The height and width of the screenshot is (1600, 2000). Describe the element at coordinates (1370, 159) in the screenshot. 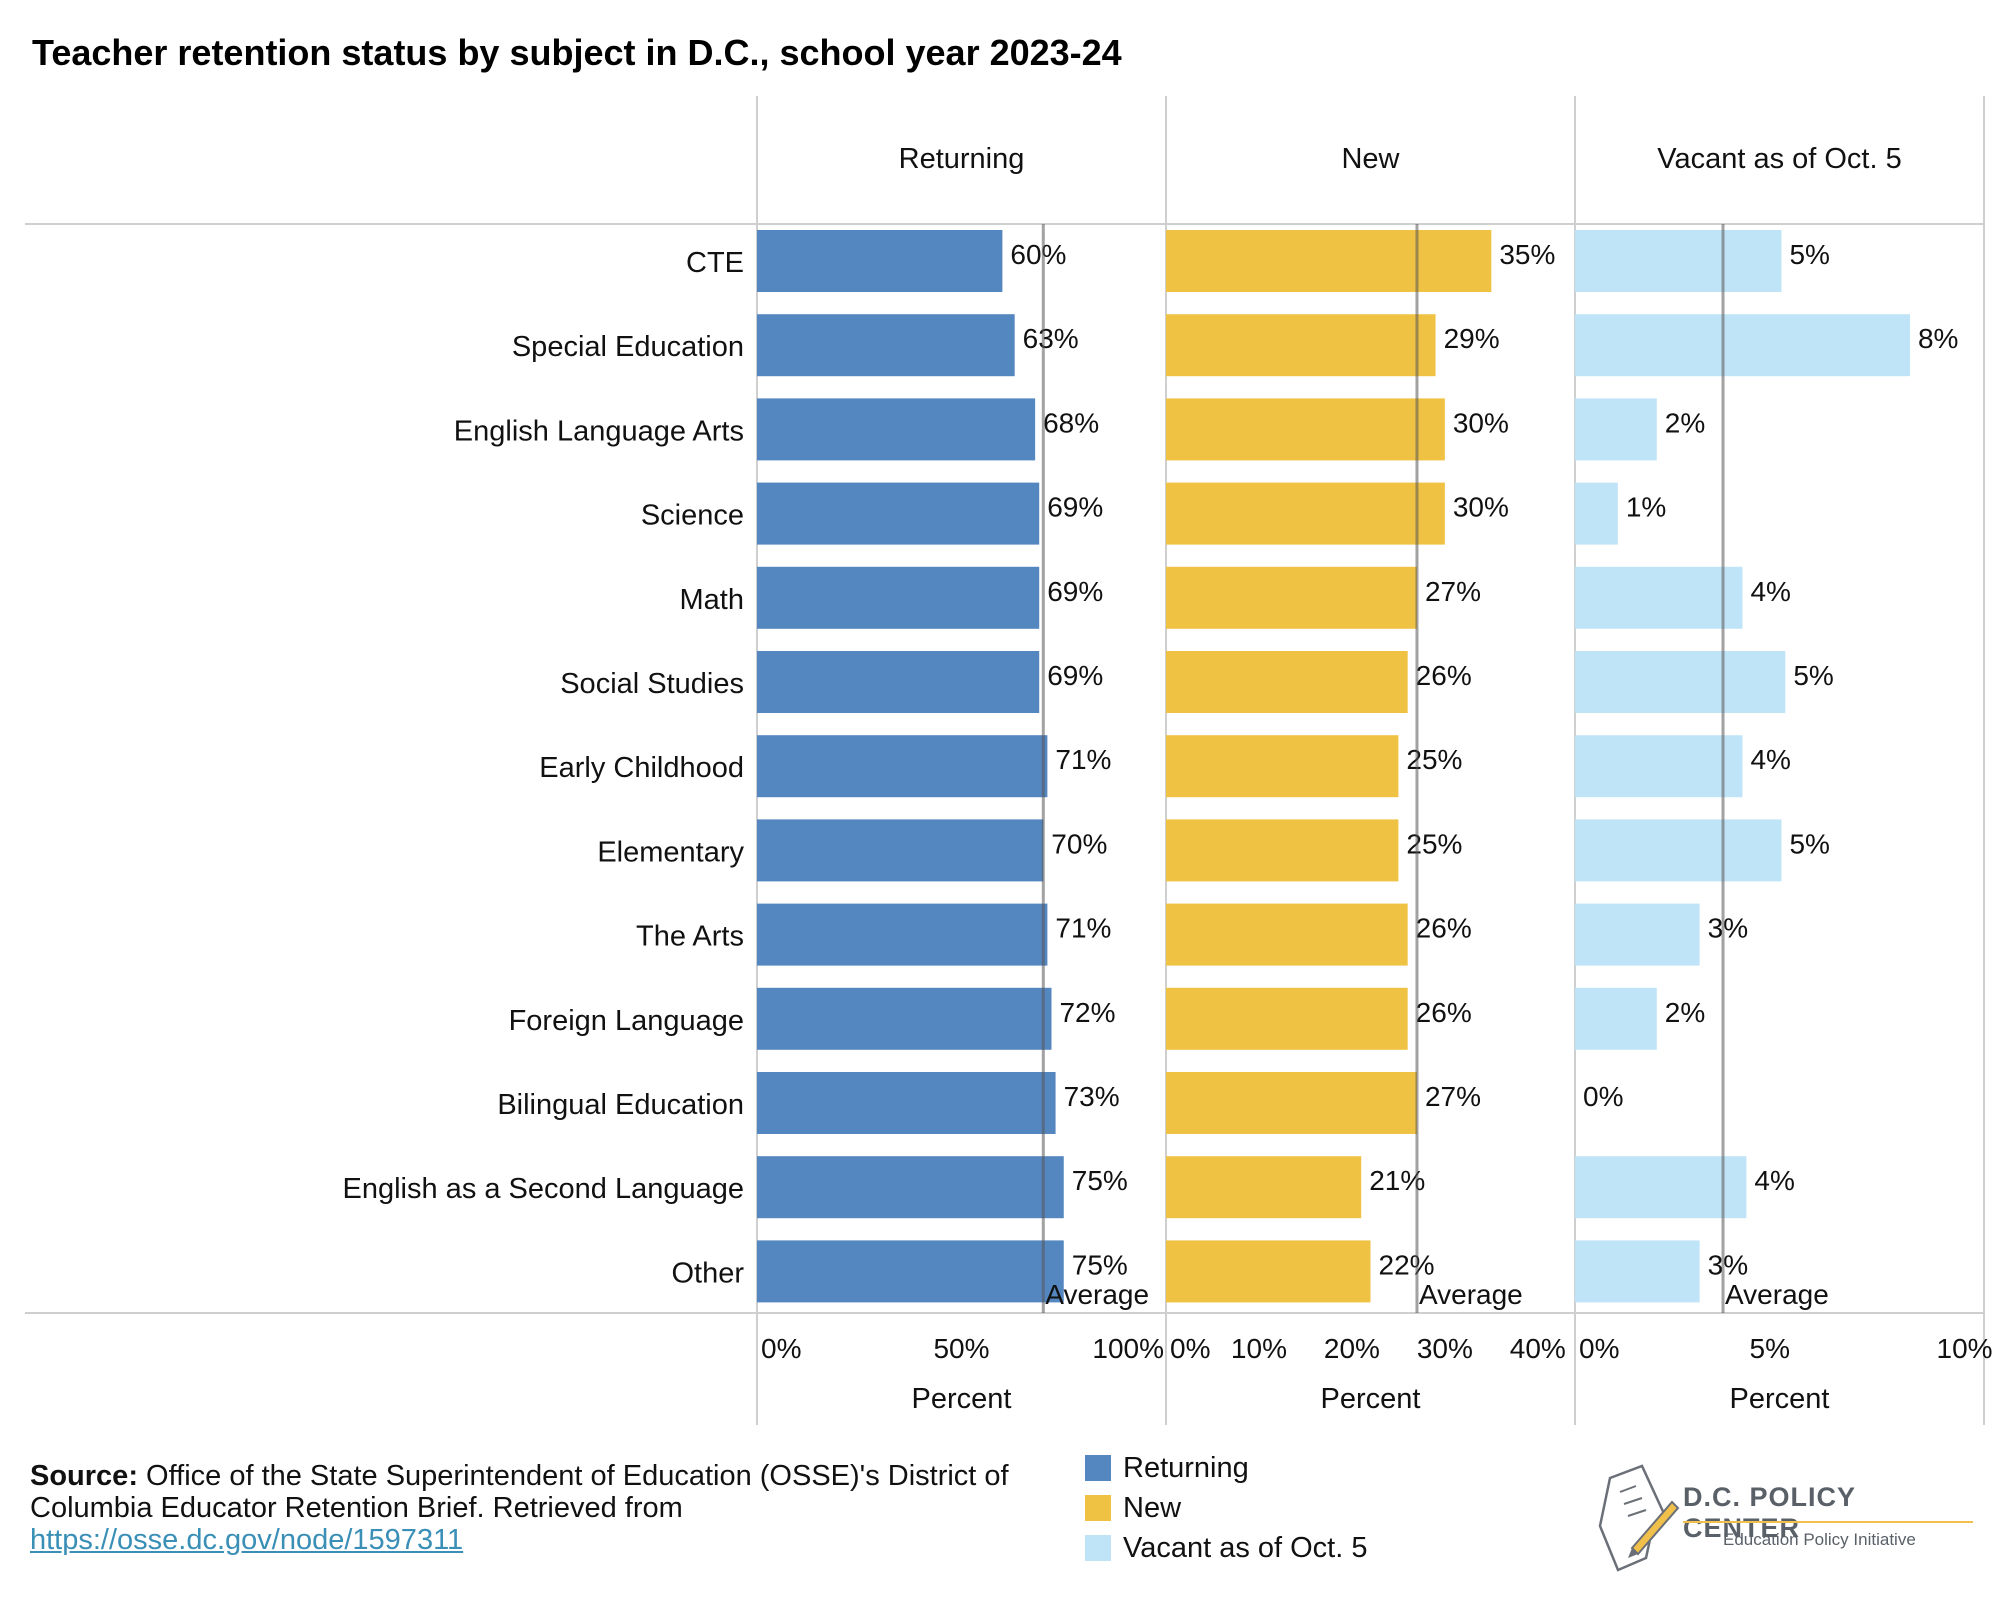

I see `panel-header-new: New` at that location.